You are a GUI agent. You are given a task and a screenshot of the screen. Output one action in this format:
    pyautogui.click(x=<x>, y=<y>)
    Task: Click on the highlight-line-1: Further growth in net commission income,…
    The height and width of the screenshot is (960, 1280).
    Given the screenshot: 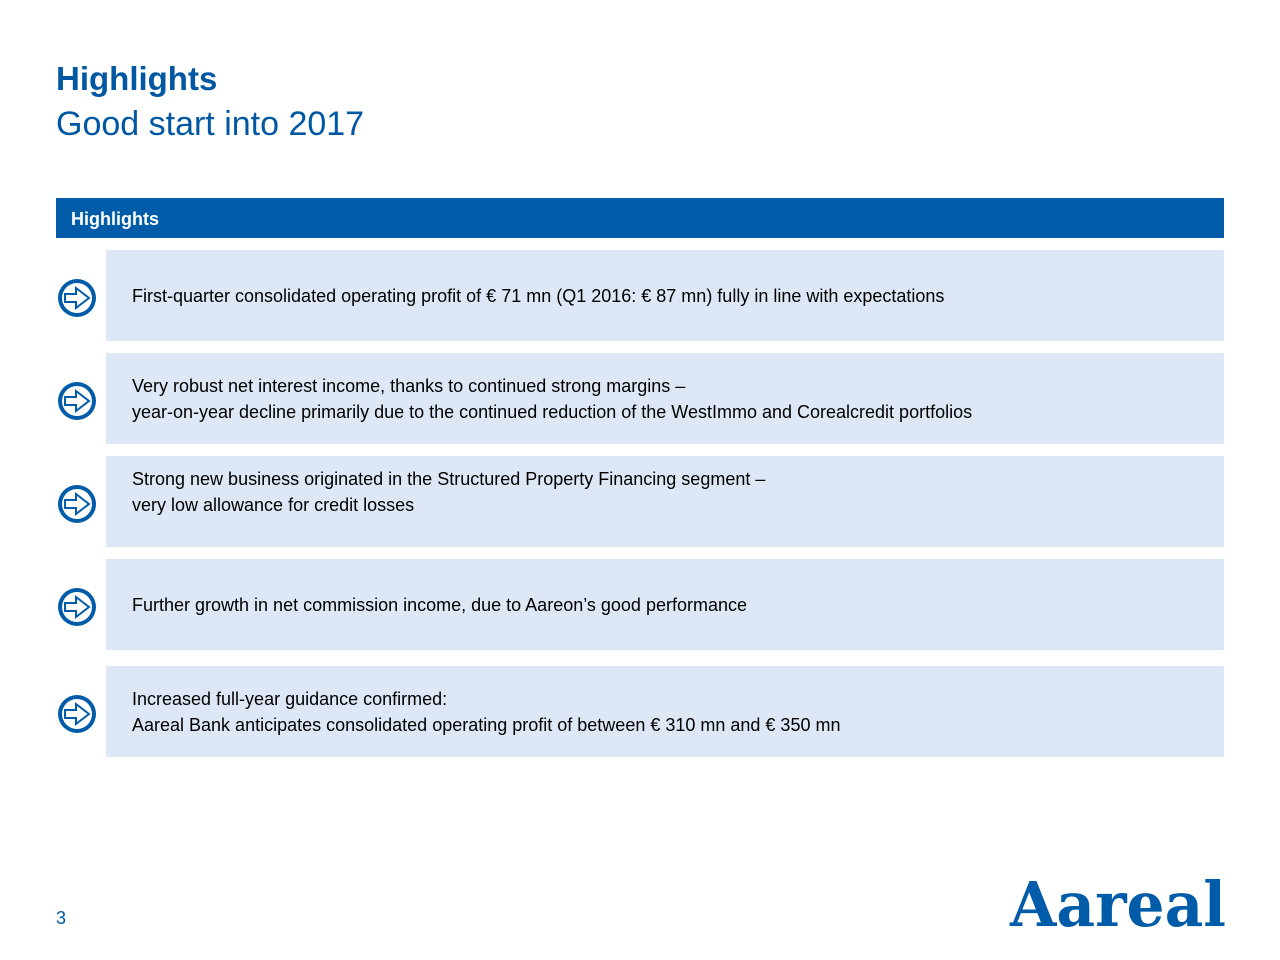 What is the action you would take?
    pyautogui.click(x=439, y=604)
    